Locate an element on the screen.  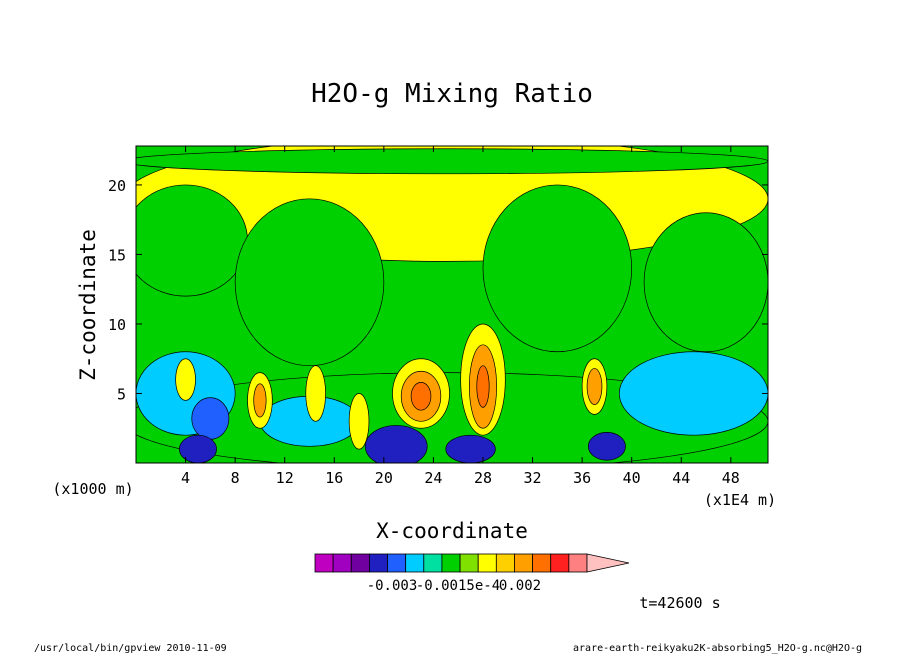
x-tick-label: 44 is located at coordinates (681, 478).